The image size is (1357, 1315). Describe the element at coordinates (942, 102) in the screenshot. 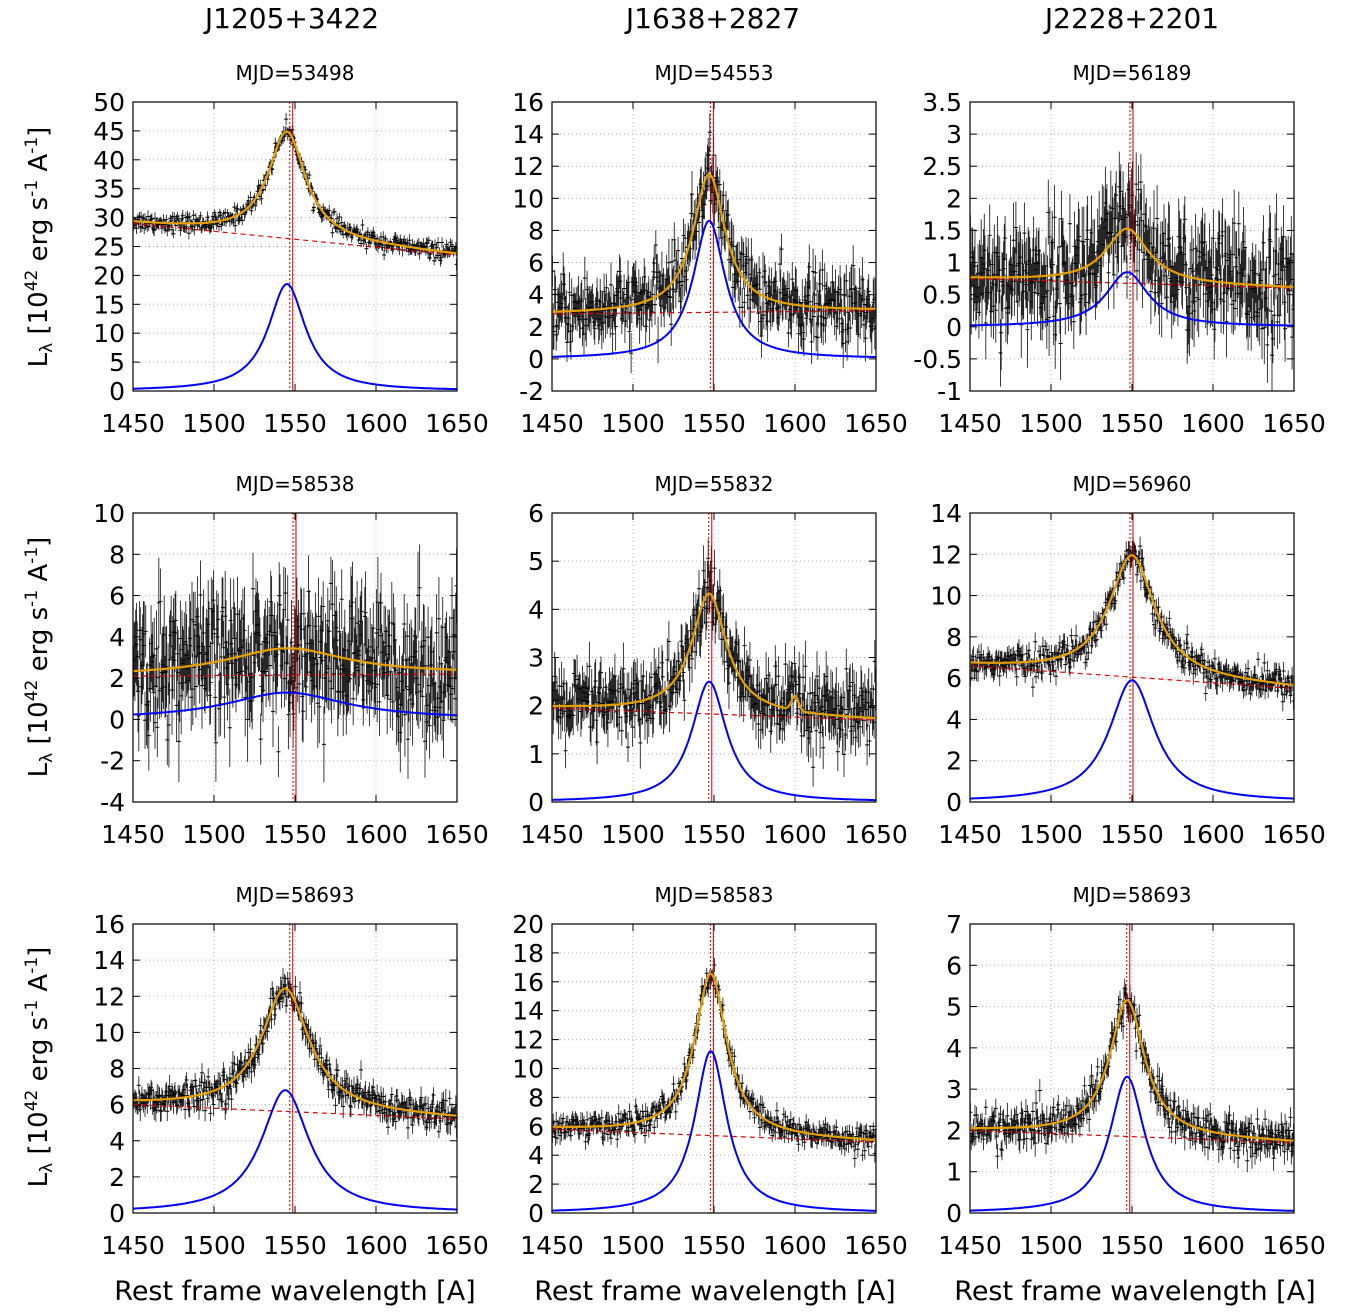

I see `y-tick-label: 3.5` at that location.